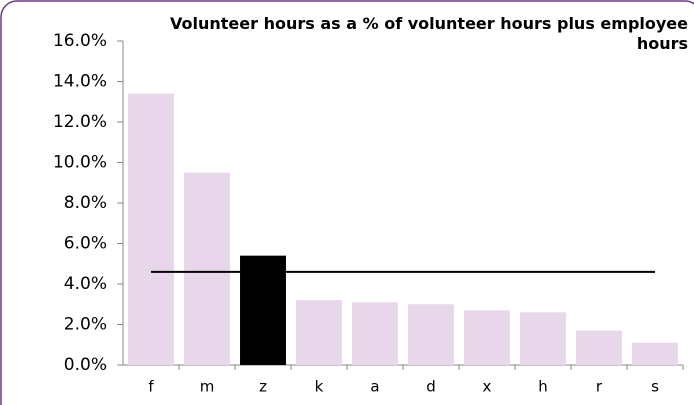 The width and height of the screenshot is (694, 405). What do you see at coordinates (655, 387) in the screenshot?
I see `x-tick-label: s` at bounding box center [655, 387].